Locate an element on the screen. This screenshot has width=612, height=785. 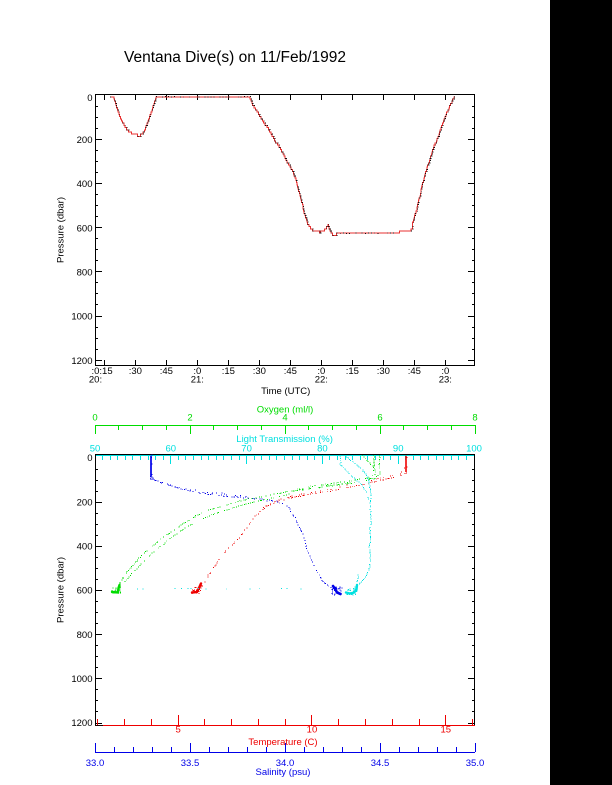
svg-text: 33.5 is located at coordinates (190, 763).